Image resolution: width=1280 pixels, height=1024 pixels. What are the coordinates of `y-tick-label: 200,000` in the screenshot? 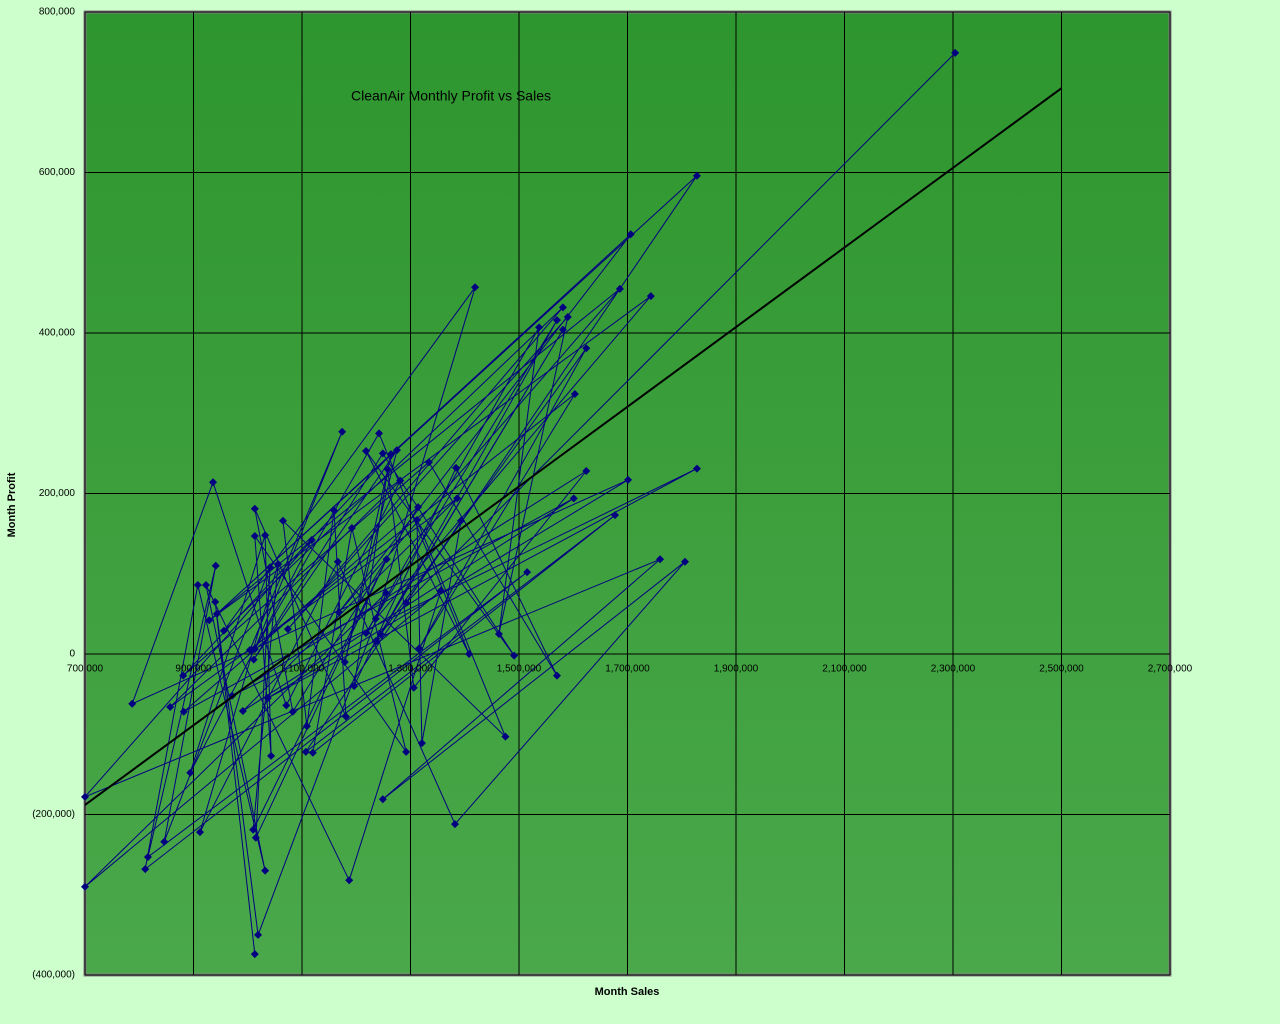 It's located at (57, 493).